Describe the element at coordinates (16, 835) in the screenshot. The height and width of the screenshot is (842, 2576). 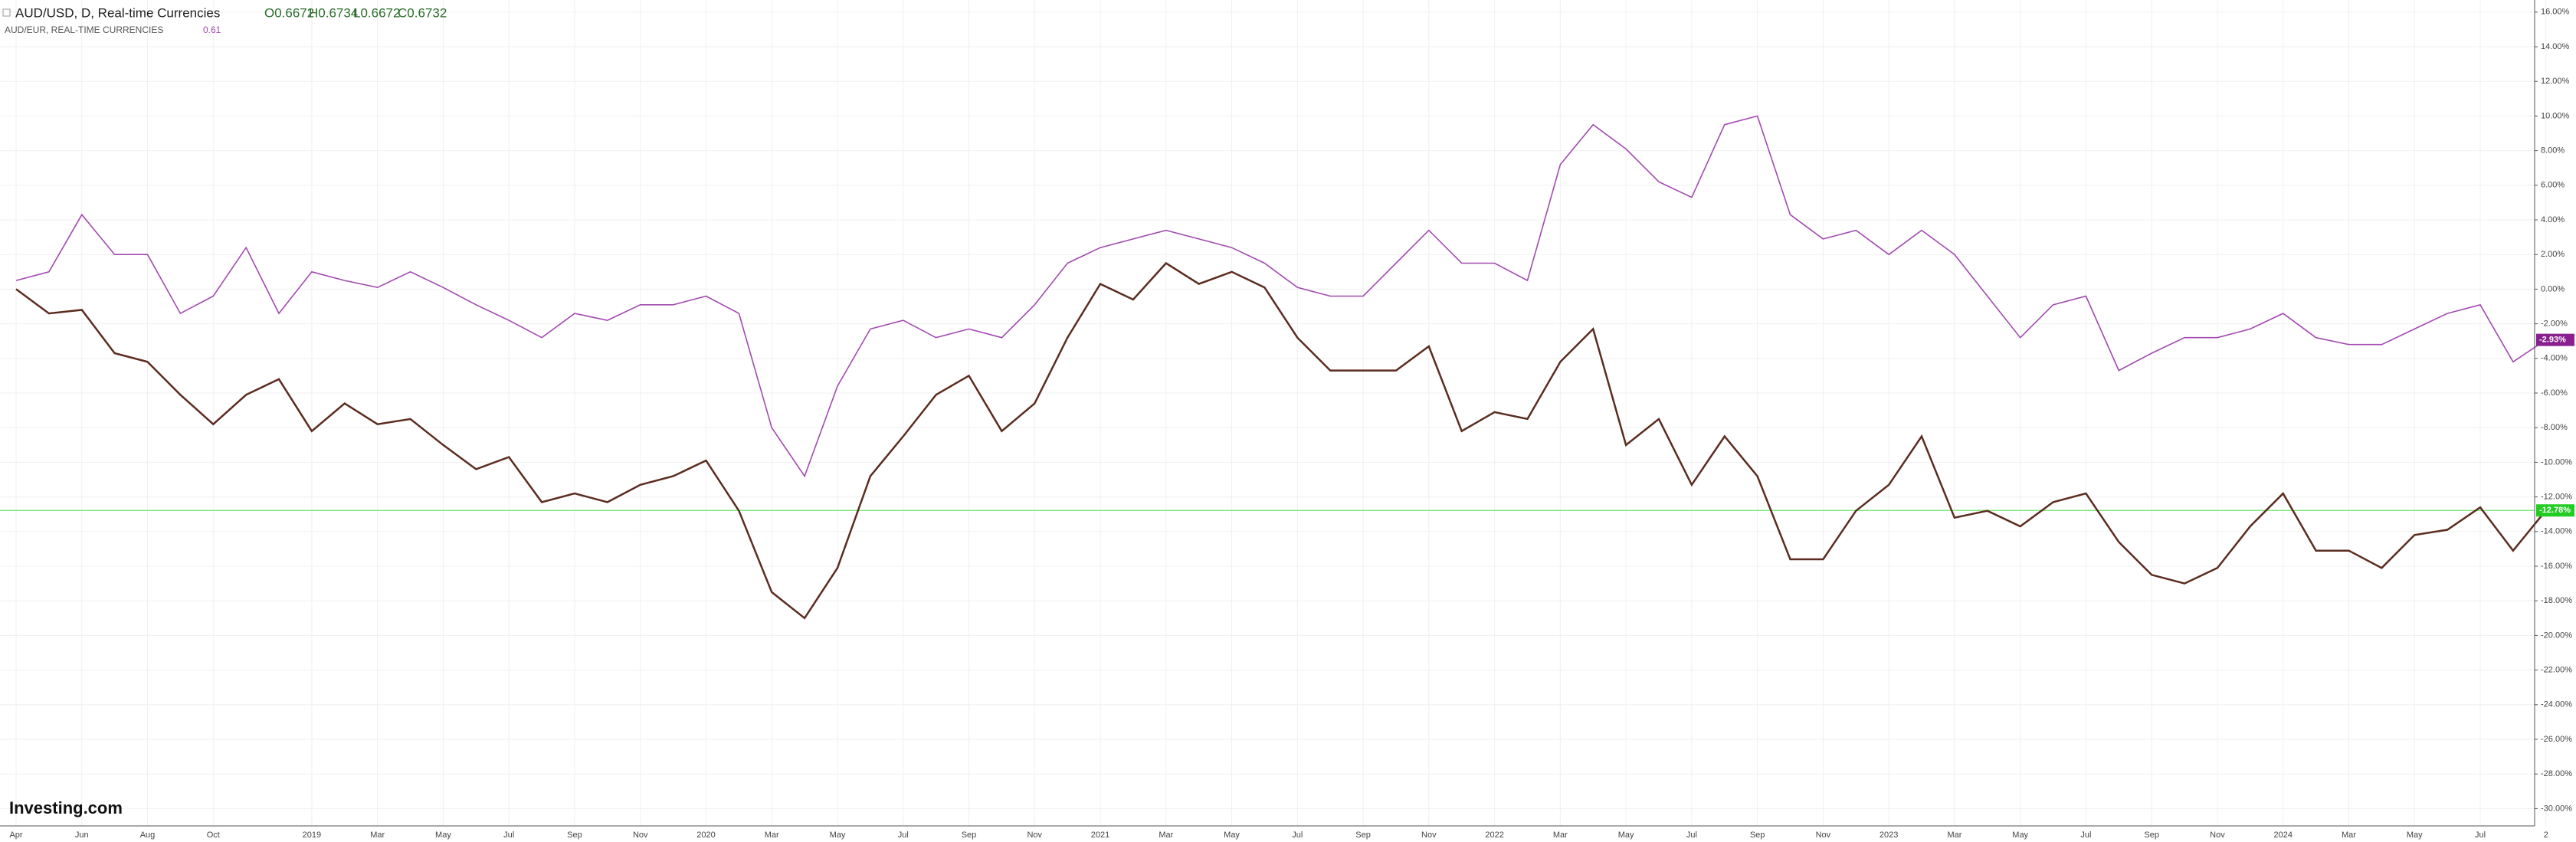
I see `x-tick-label: Apr` at that location.